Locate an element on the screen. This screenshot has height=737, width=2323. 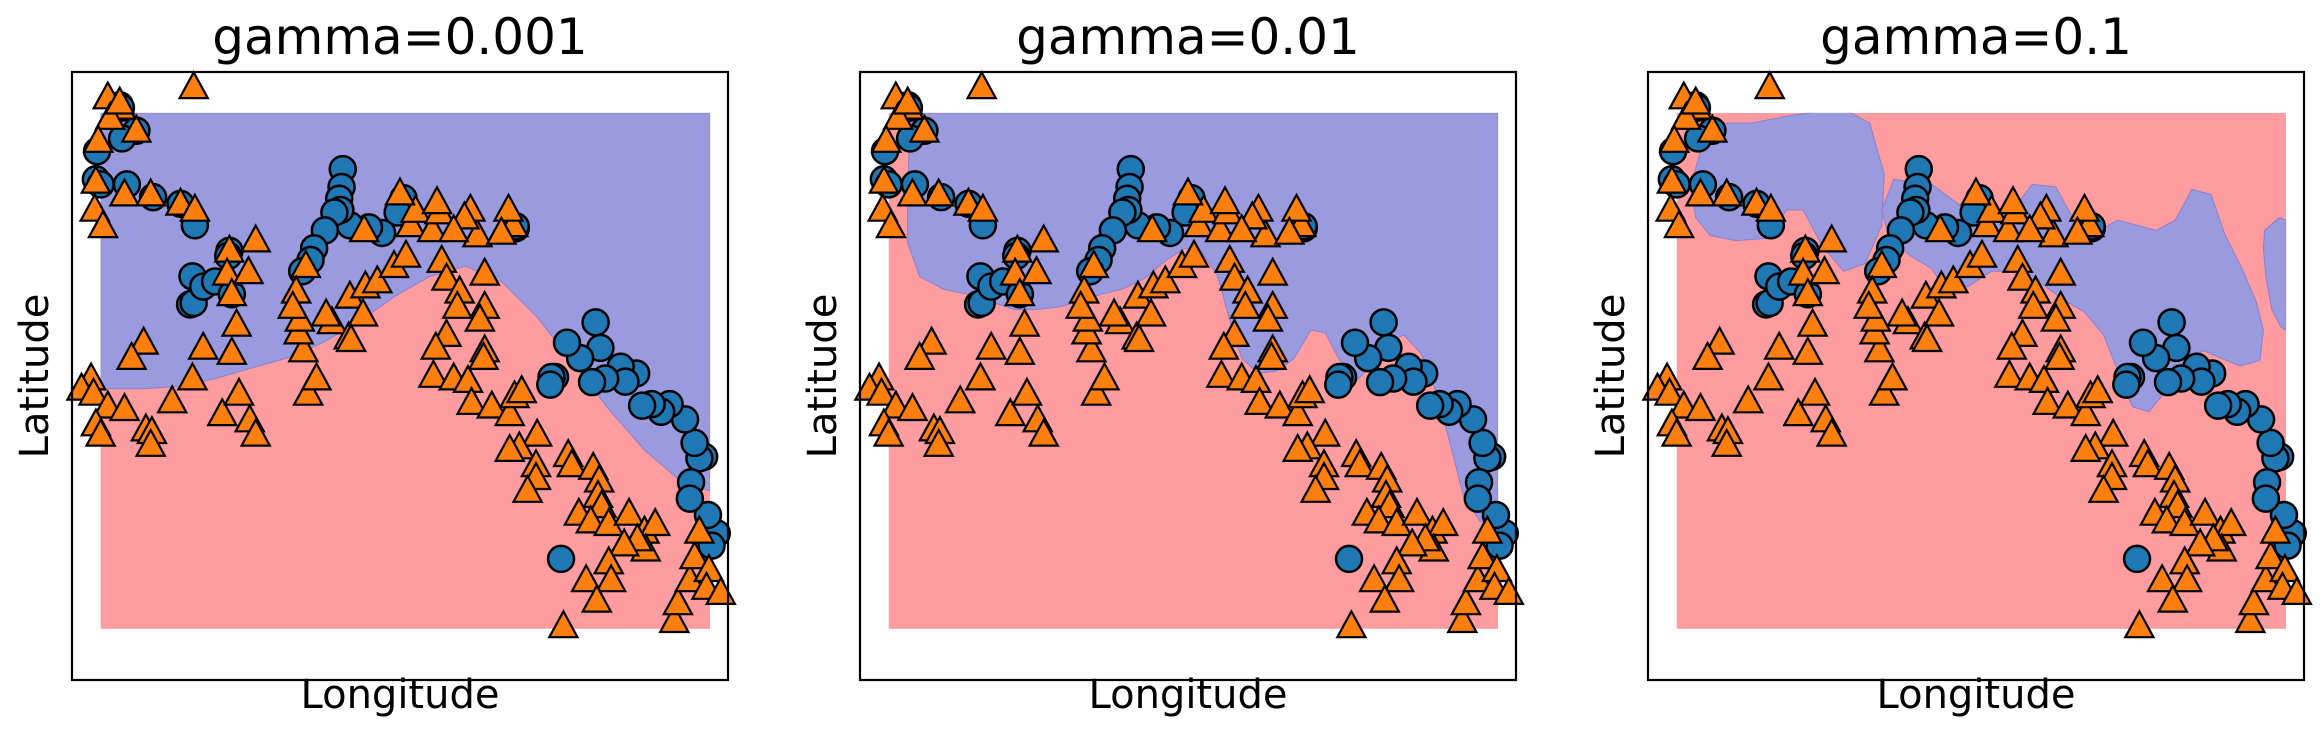
chart-title: gamma=0.1 is located at coordinates (1976, 37).